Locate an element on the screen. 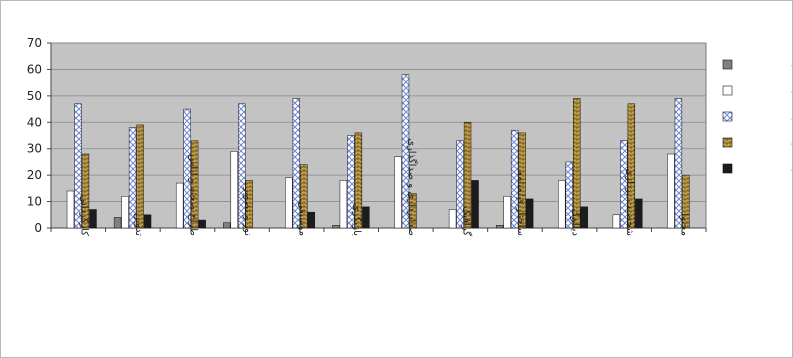  x-tick-label: محتوا is located at coordinates (684, 224).